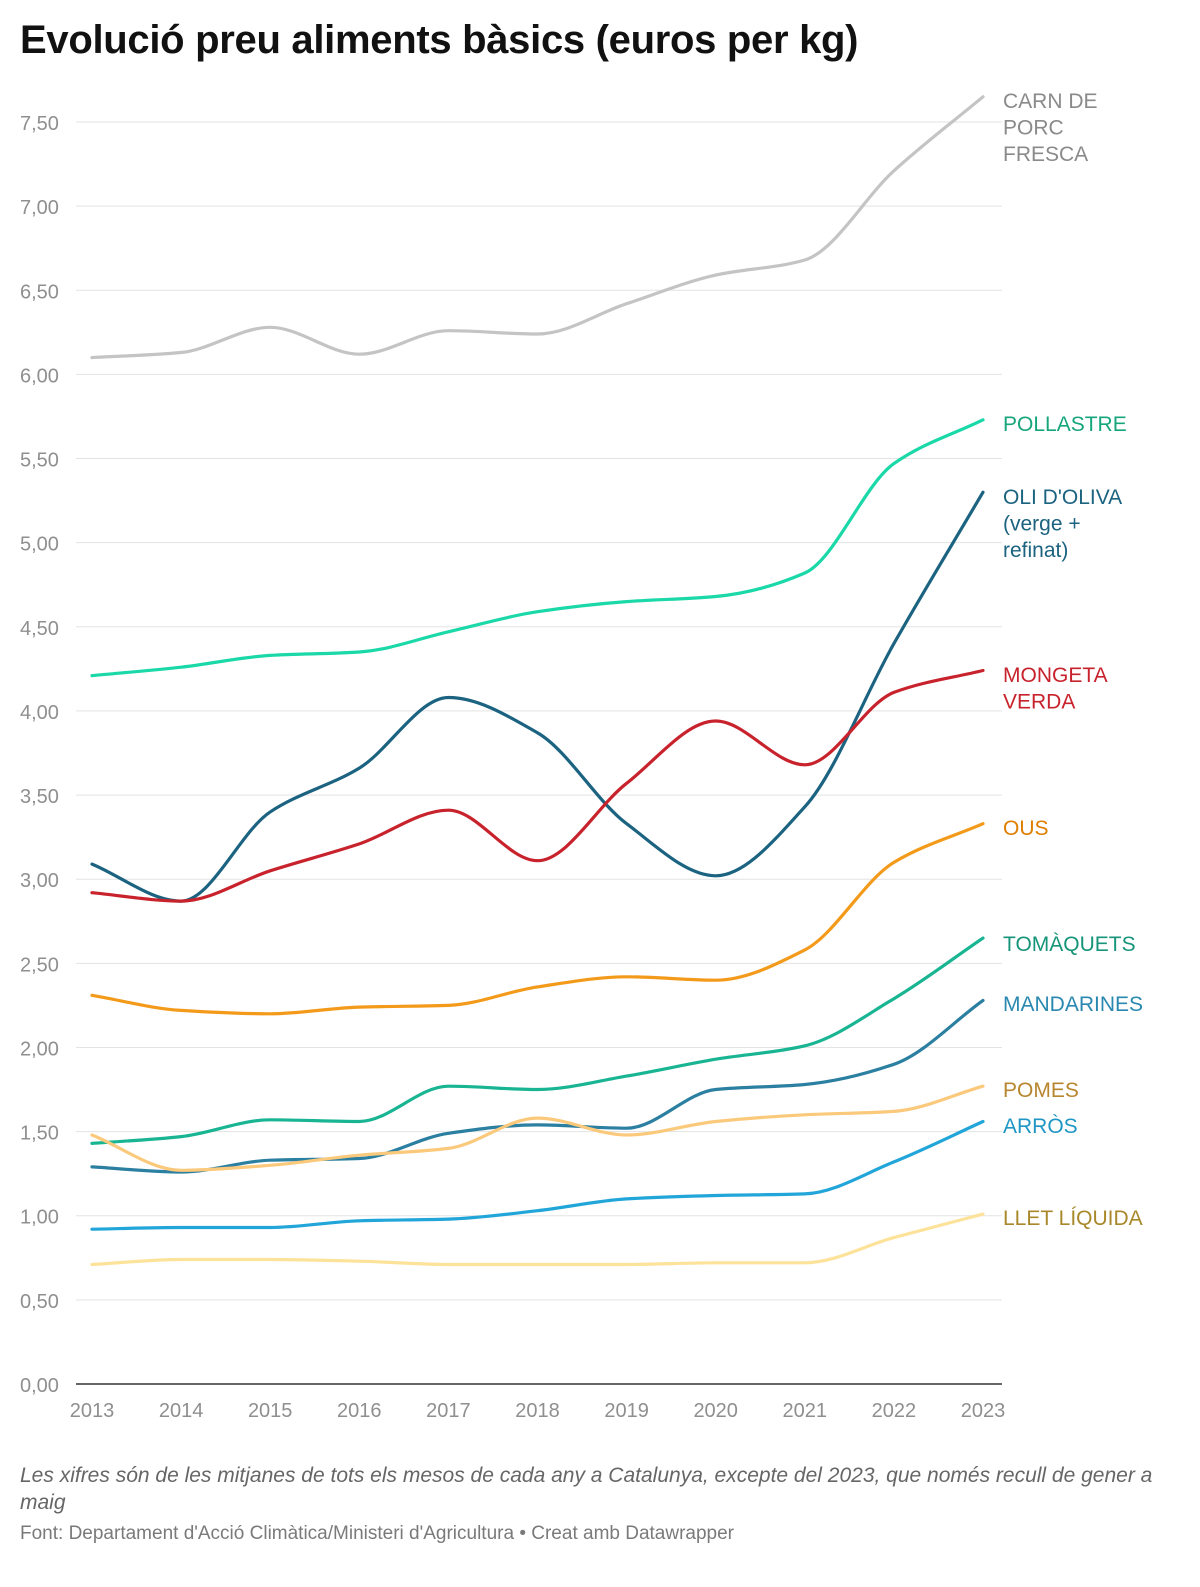 Image resolution: width=1200 pixels, height=1587 pixels. Describe the element at coordinates (39, 965) in the screenshot. I see `y-tick-label: 2,50` at that location.